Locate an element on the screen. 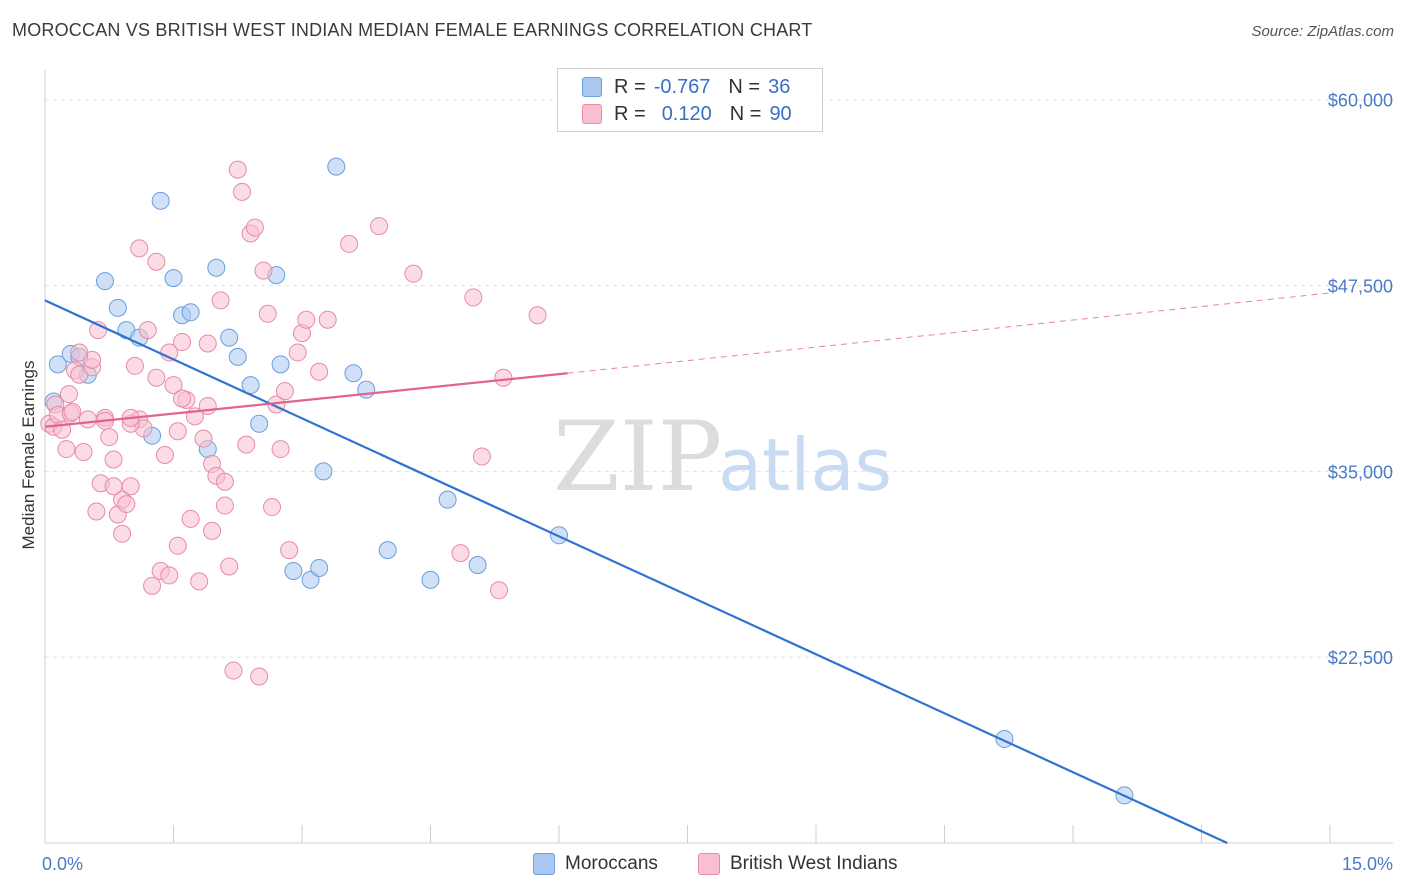 The width and height of the screenshot is (1406, 892). r-value: -0.767 is located at coordinates (682, 86).